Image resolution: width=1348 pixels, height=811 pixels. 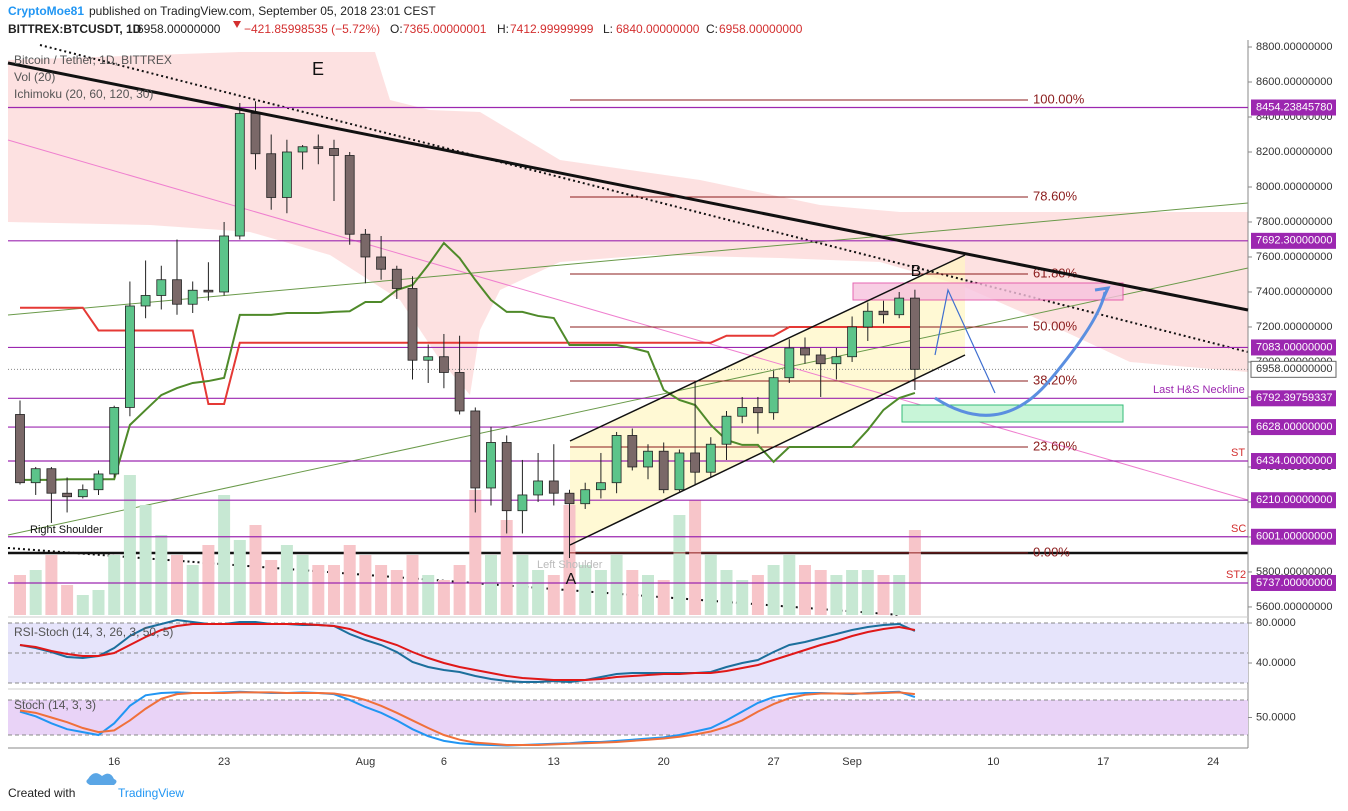 I want to click on y-tick-label: 7600.00000000, so click(x=1294, y=257).